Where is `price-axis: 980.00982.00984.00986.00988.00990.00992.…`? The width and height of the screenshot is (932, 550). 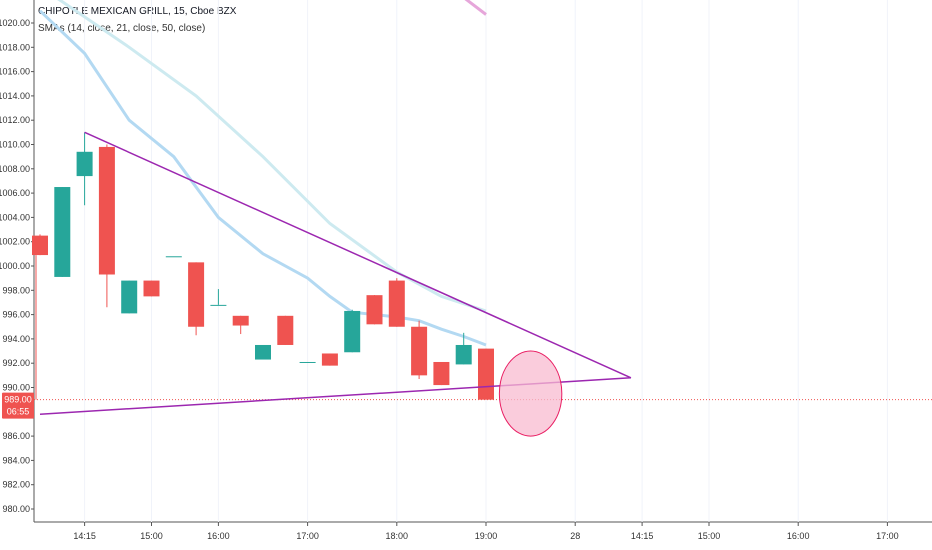 price-axis: 980.00982.00984.00986.00988.00990.00992.… is located at coordinates (17, 261).